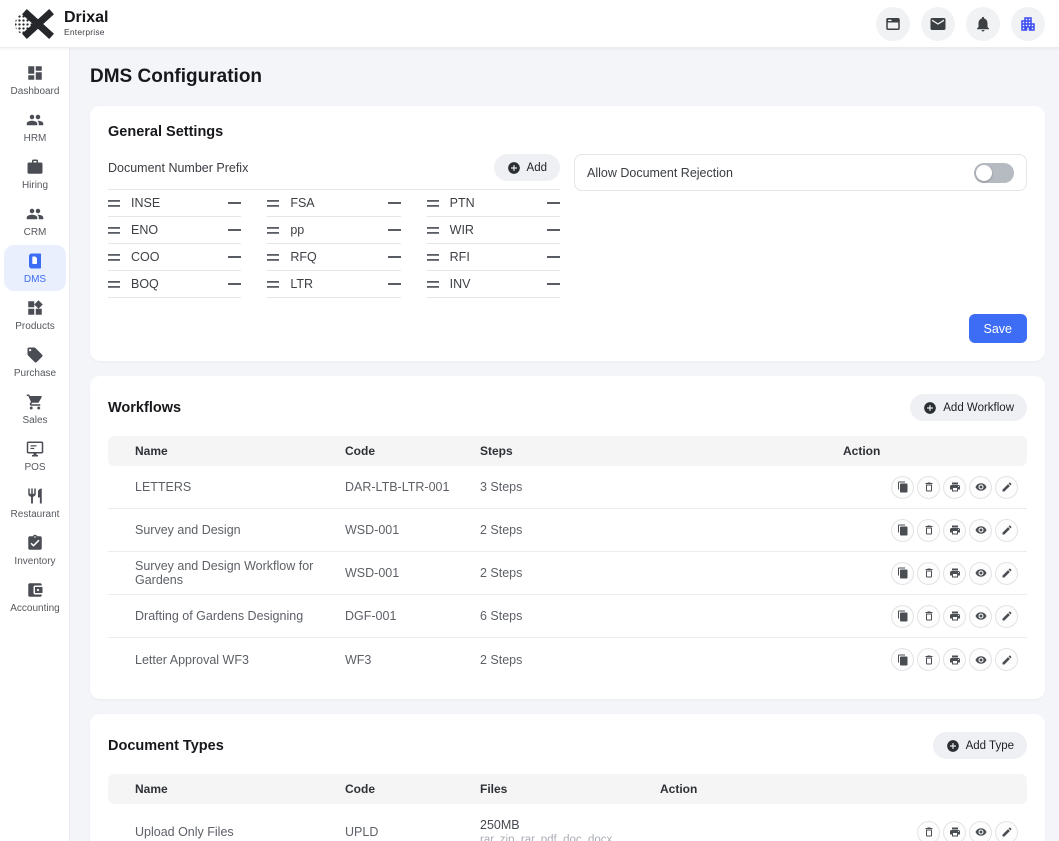  I want to click on plus-circle-icon, so click(952, 745).